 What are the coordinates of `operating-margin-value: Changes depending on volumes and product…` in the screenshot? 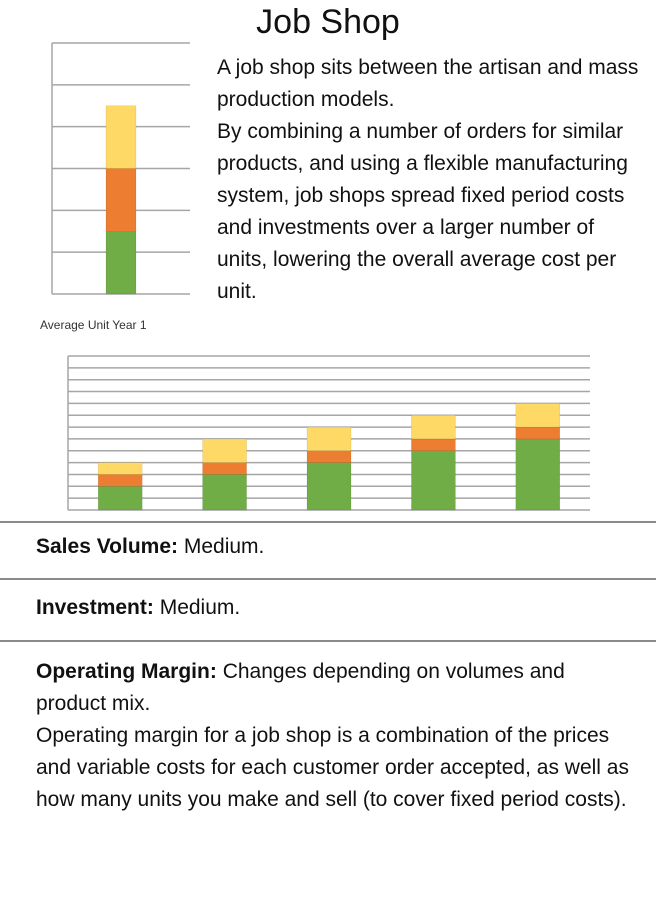 It's located at (300, 687).